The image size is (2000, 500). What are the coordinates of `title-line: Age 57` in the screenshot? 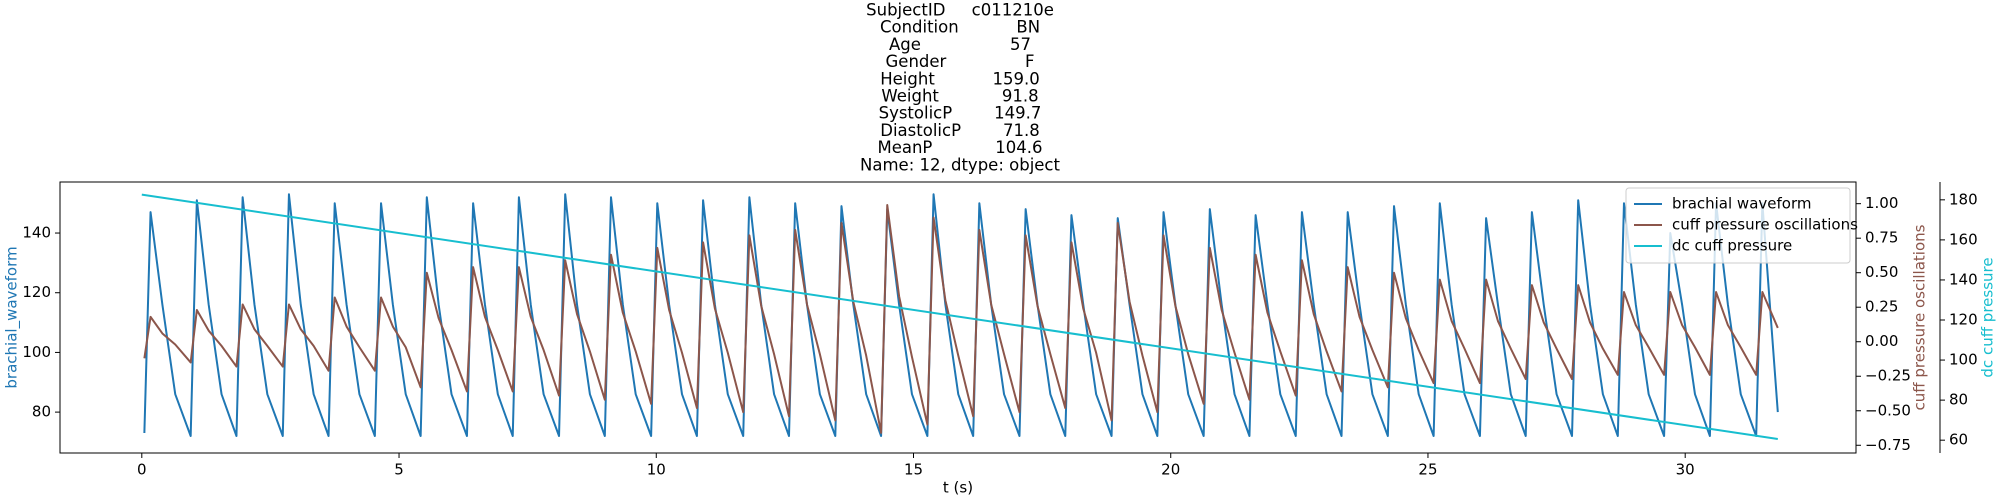 It's located at (960, 44).